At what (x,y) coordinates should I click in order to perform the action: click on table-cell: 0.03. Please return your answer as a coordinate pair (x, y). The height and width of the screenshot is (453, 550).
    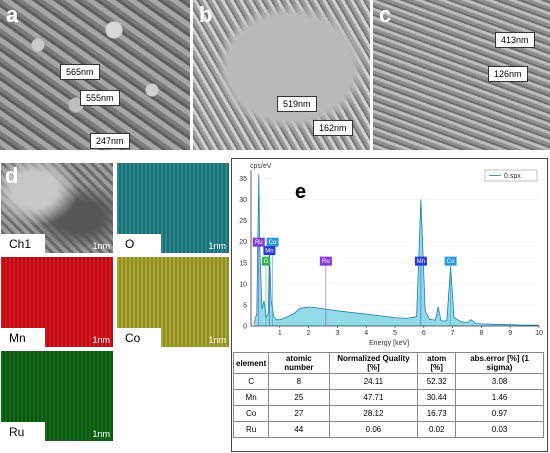
    Looking at the image, I should click on (499, 429).